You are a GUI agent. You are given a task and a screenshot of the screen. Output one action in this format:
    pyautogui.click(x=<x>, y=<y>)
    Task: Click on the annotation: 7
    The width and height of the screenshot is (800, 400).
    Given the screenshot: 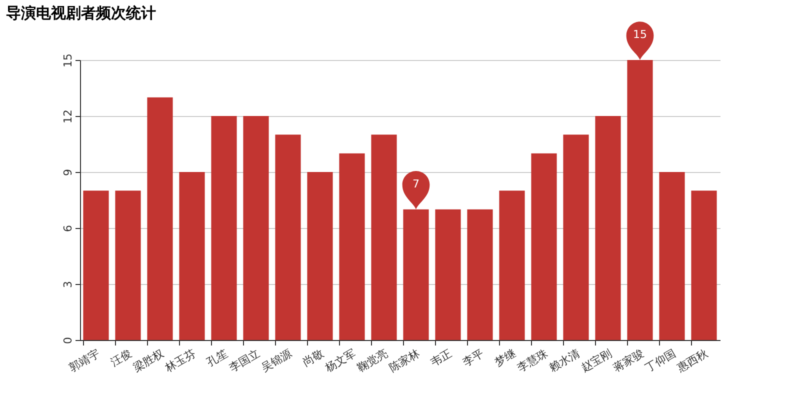 What is the action you would take?
    pyautogui.click(x=416, y=183)
    